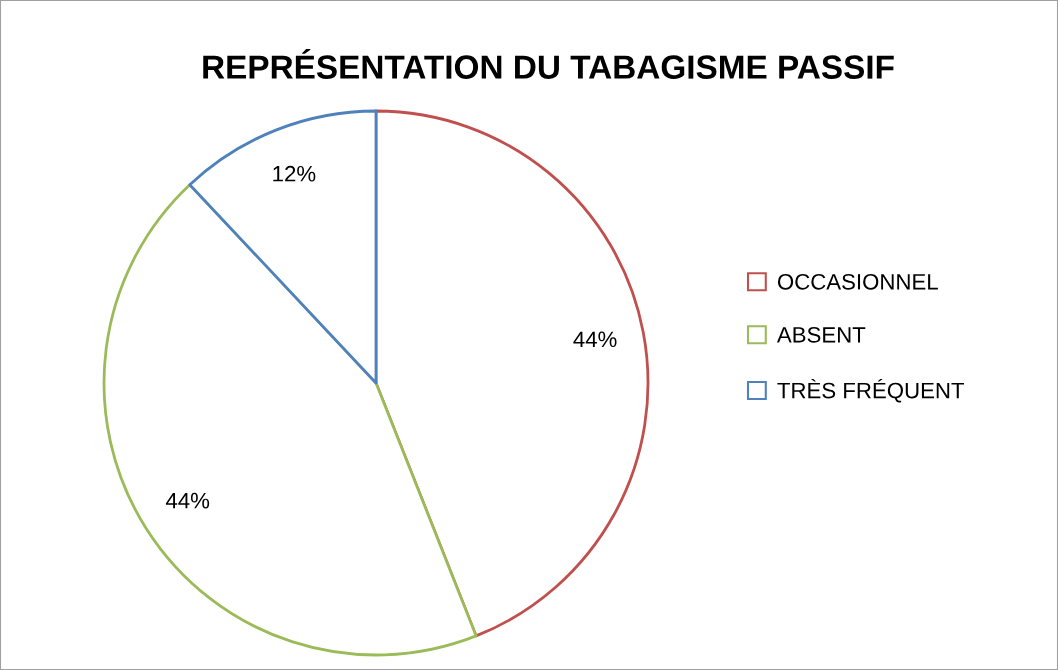 Image resolution: width=1058 pixels, height=670 pixels. What do you see at coordinates (548, 64) in the screenshot?
I see `chart-title: REPRÉSENTATION DU TABAGISME PASSIF` at bounding box center [548, 64].